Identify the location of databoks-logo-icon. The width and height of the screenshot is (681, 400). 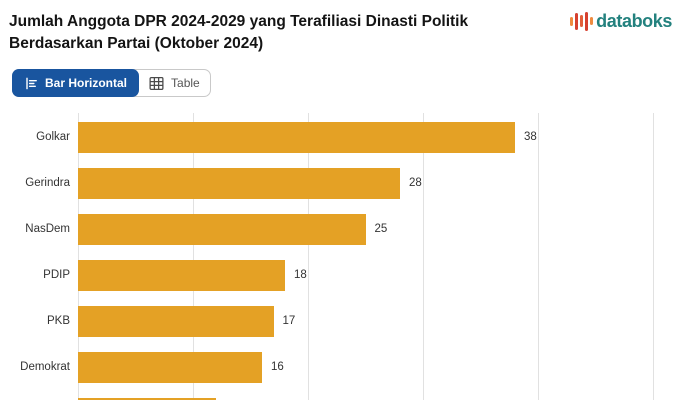
(582, 21).